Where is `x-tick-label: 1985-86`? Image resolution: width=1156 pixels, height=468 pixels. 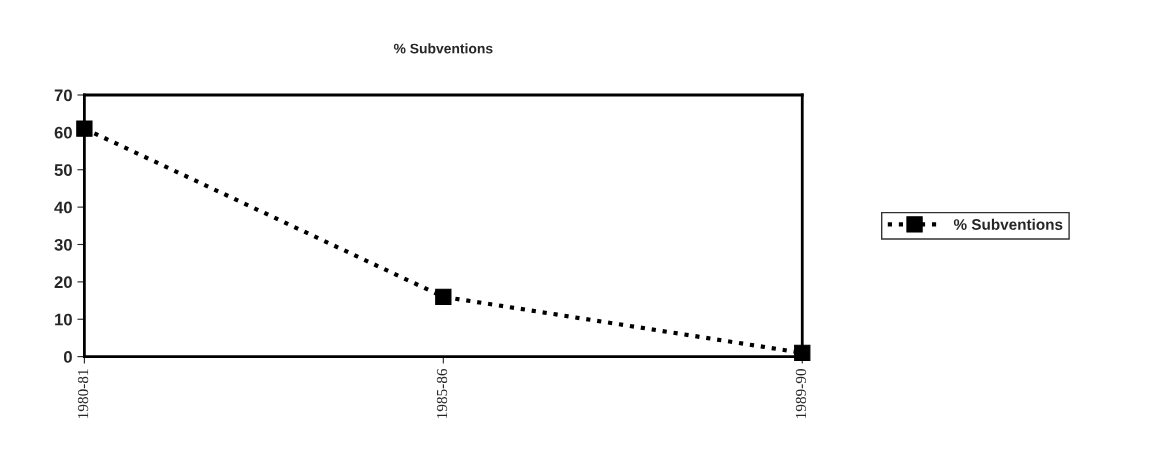 x-tick-label: 1985-86 is located at coordinates (442, 393).